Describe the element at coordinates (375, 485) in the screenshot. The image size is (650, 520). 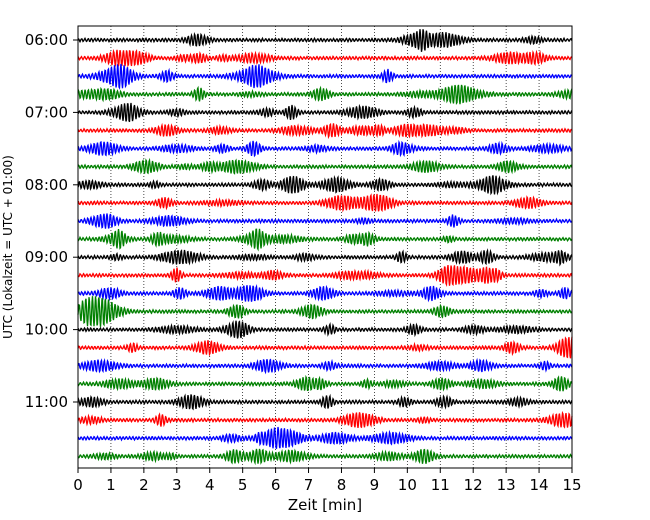
I see `x-tick-label: 9` at that location.